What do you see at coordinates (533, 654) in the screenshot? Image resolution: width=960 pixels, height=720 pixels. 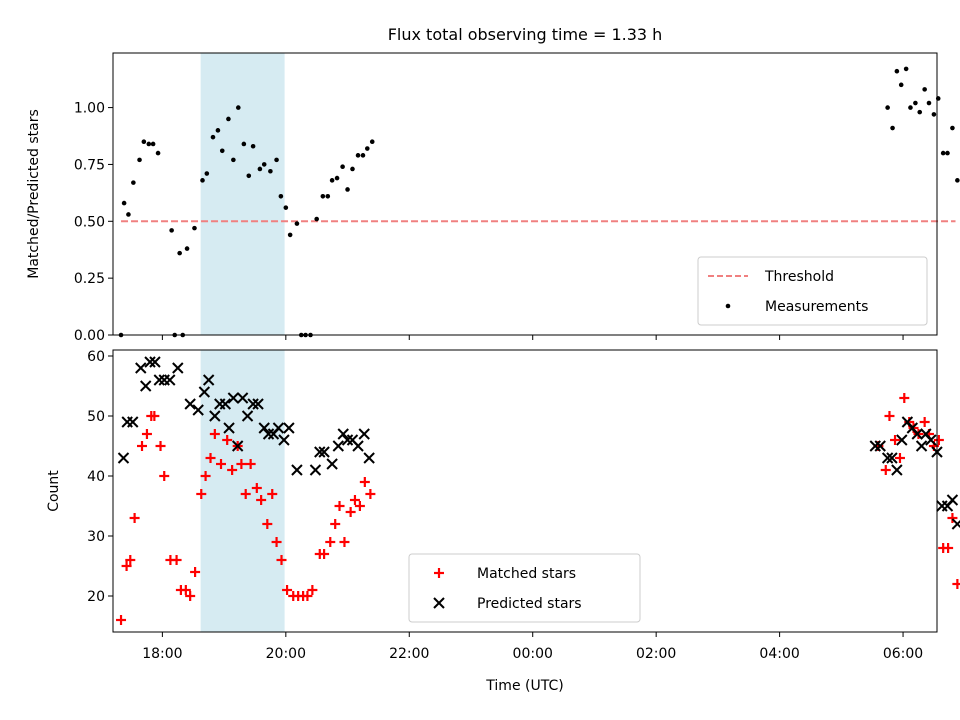 I see `x-tick-label: 00:00` at bounding box center [533, 654].